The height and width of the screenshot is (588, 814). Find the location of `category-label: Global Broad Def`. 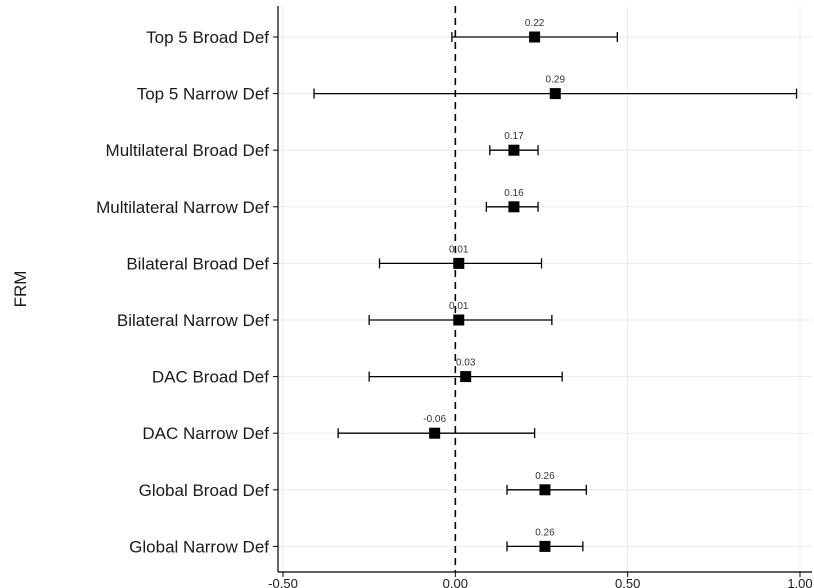

category-label: Global Broad Def is located at coordinates (204, 490).